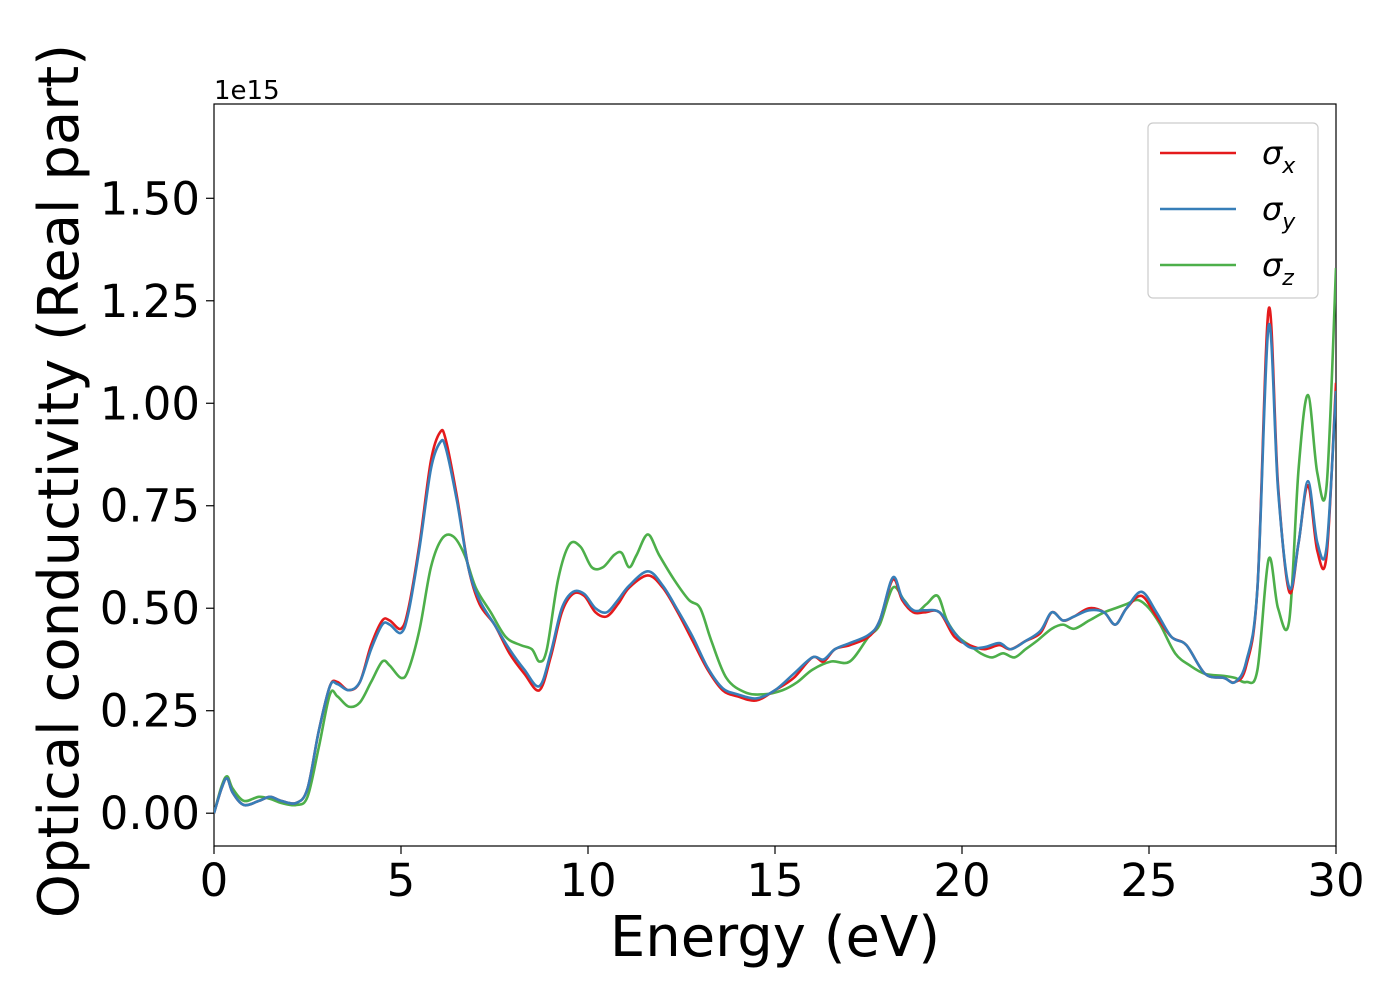 The height and width of the screenshot is (1000, 1400). I want to click on y-axis-ticks: 0.00 0.25 0.50 0.75 1.00 1.25 1.50, so click(157, 506).